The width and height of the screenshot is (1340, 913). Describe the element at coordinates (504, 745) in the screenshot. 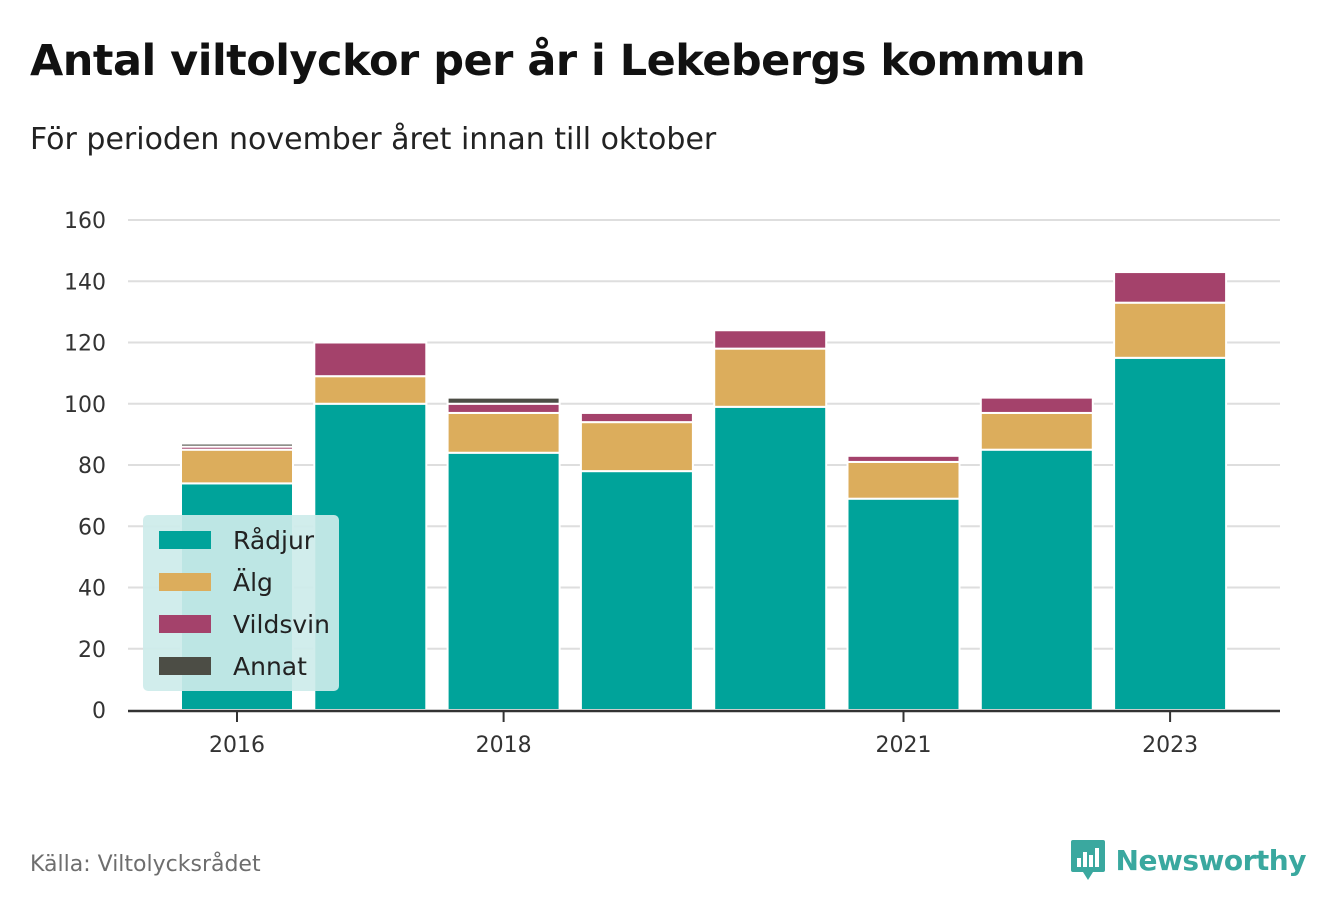

I see `x-tick-label: 2018` at that location.